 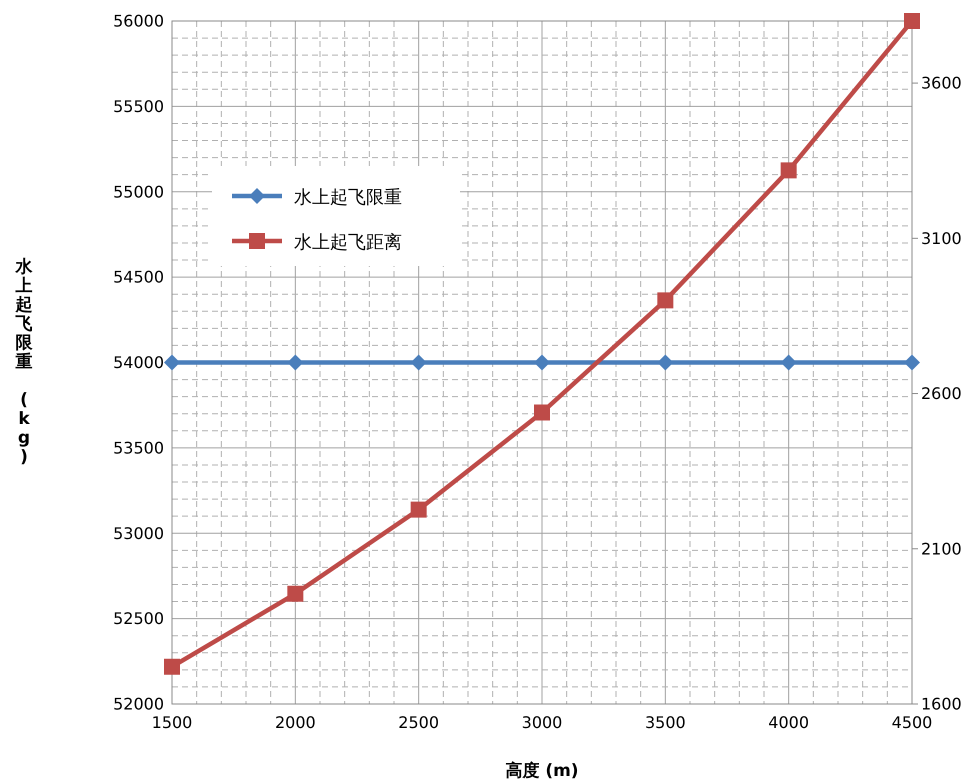 What do you see at coordinates (789, 722) in the screenshot?
I see `x-tick-label: 4000` at bounding box center [789, 722].